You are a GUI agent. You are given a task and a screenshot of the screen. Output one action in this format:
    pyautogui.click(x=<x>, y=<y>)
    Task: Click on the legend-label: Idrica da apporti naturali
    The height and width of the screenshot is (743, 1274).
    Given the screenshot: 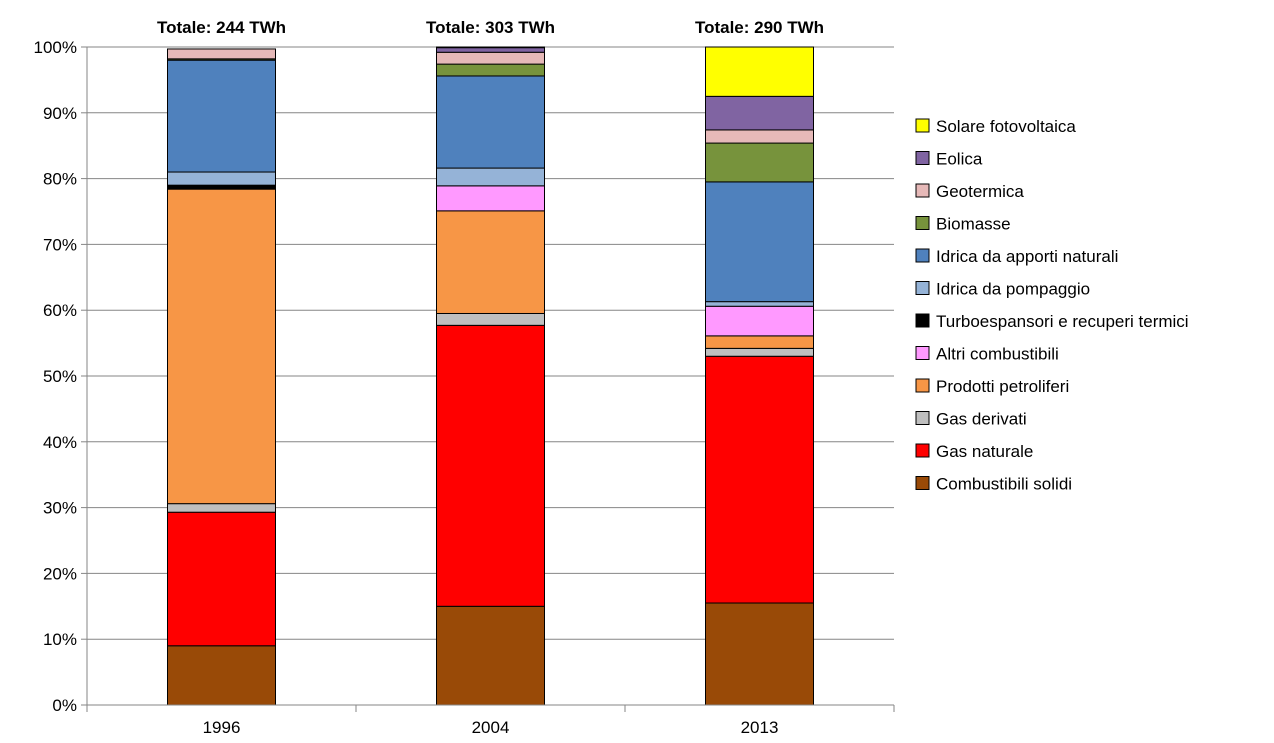 What is the action you would take?
    pyautogui.click(x=1027, y=256)
    